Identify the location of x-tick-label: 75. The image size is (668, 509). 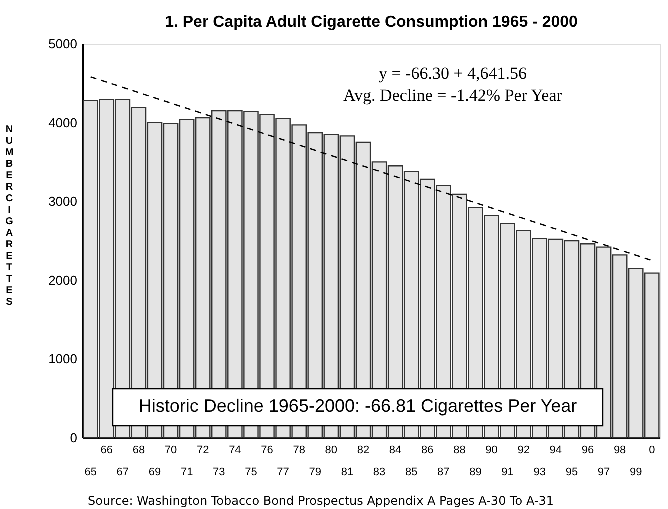
(251, 472).